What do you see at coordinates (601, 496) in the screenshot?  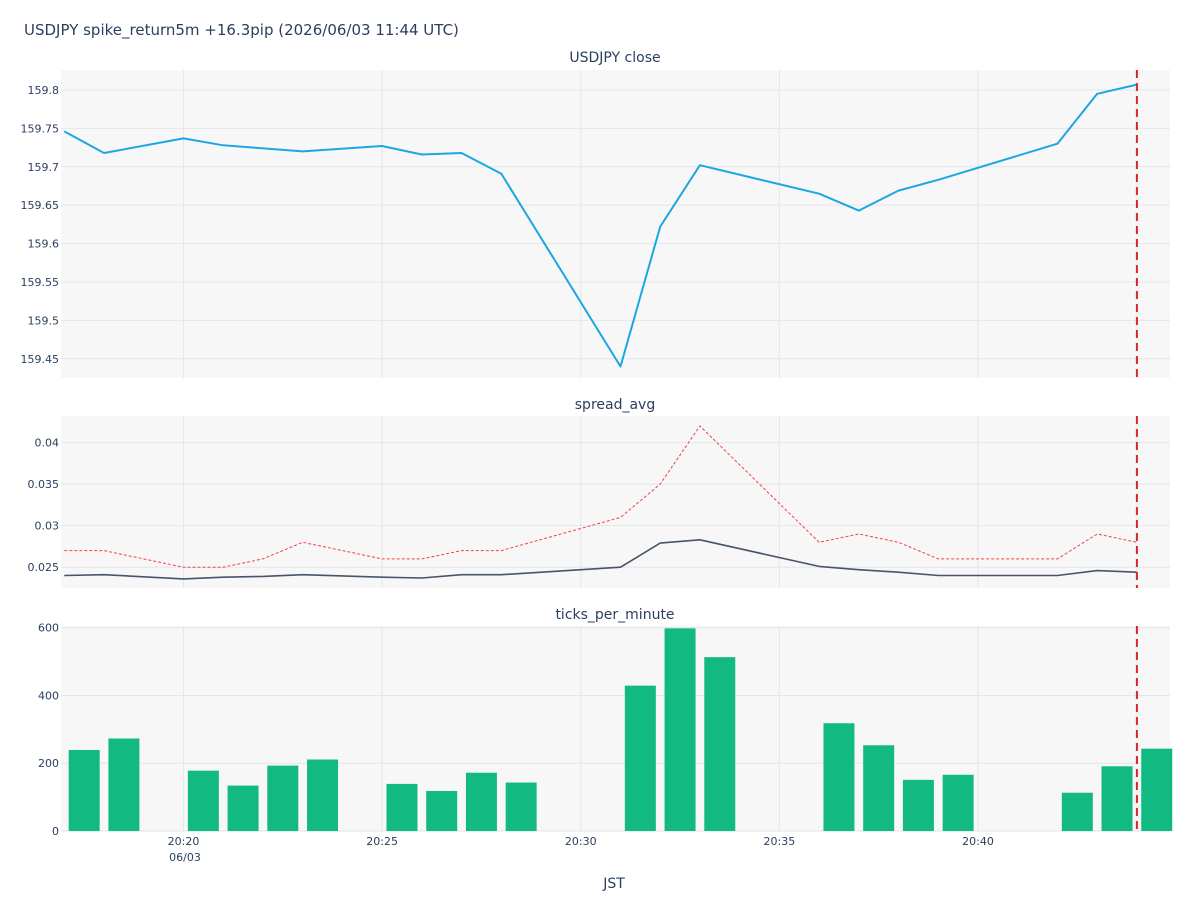 I see `spread-max-line` at bounding box center [601, 496].